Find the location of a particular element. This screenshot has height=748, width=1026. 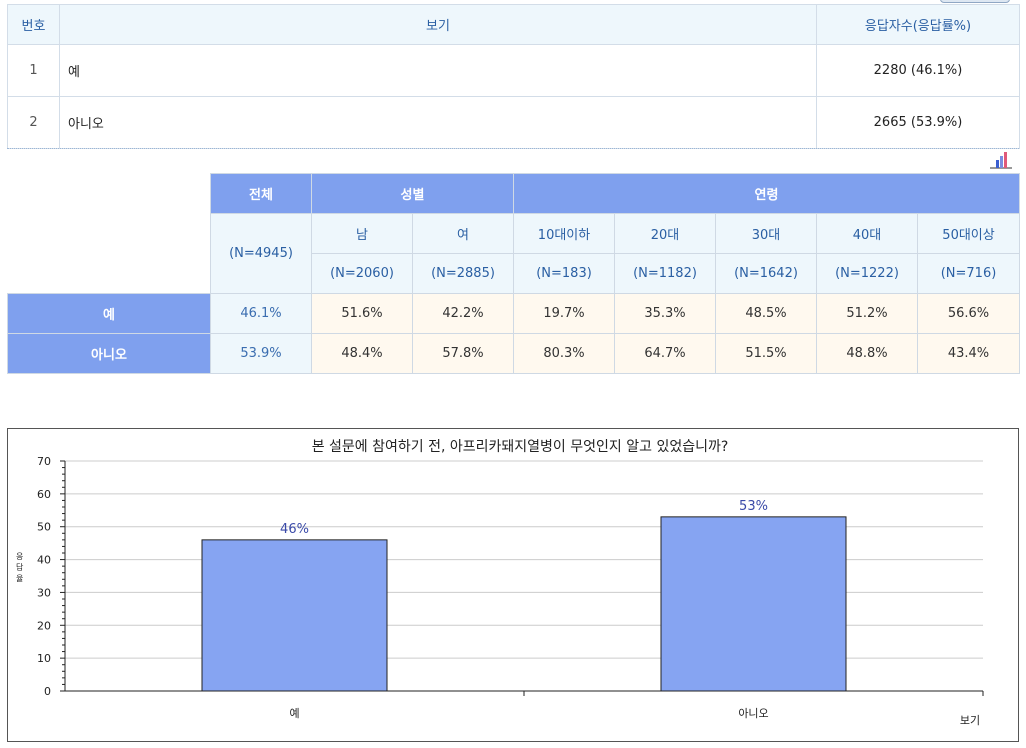

row-value: 48.4% is located at coordinates (362, 353).